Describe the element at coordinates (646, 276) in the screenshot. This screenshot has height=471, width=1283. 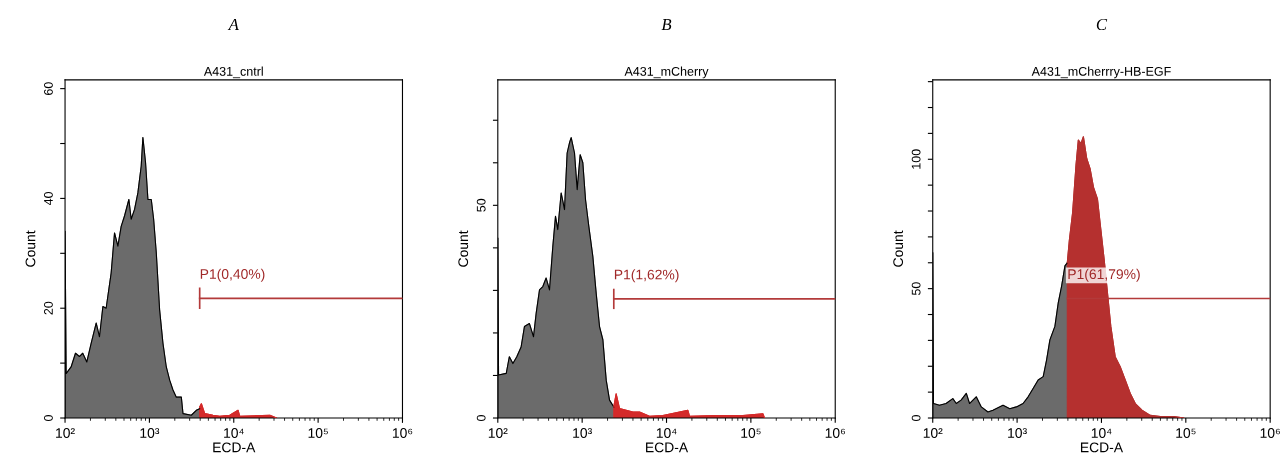
I see `annotation: P1(1,62%)` at that location.